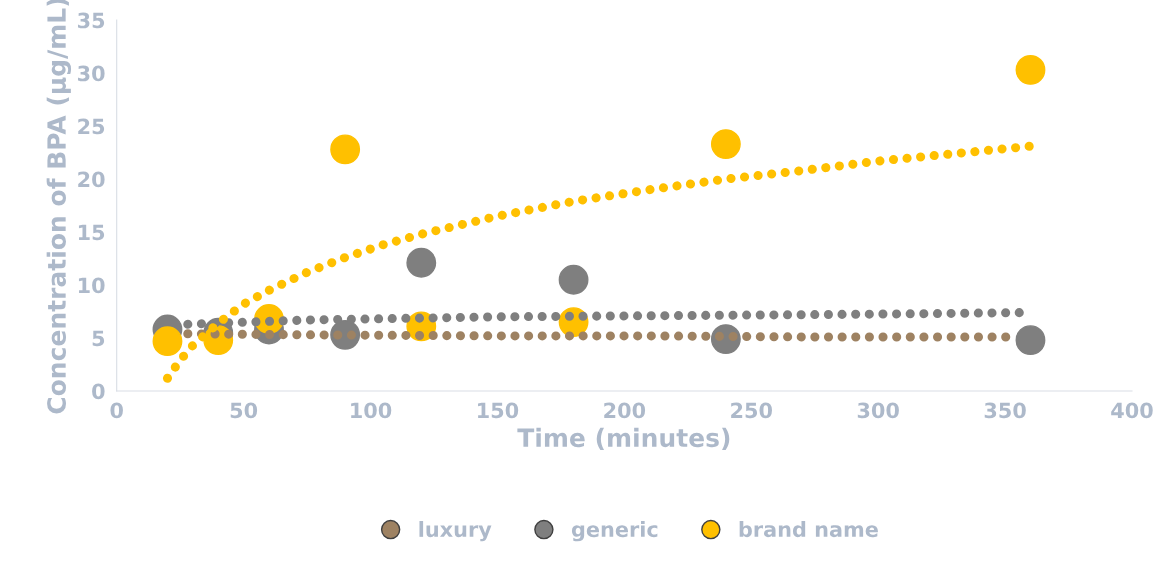 This screenshot has height=575, width=1167. Describe the element at coordinates (371, 410) in the screenshot. I see `x-tick-label: 100` at that location.